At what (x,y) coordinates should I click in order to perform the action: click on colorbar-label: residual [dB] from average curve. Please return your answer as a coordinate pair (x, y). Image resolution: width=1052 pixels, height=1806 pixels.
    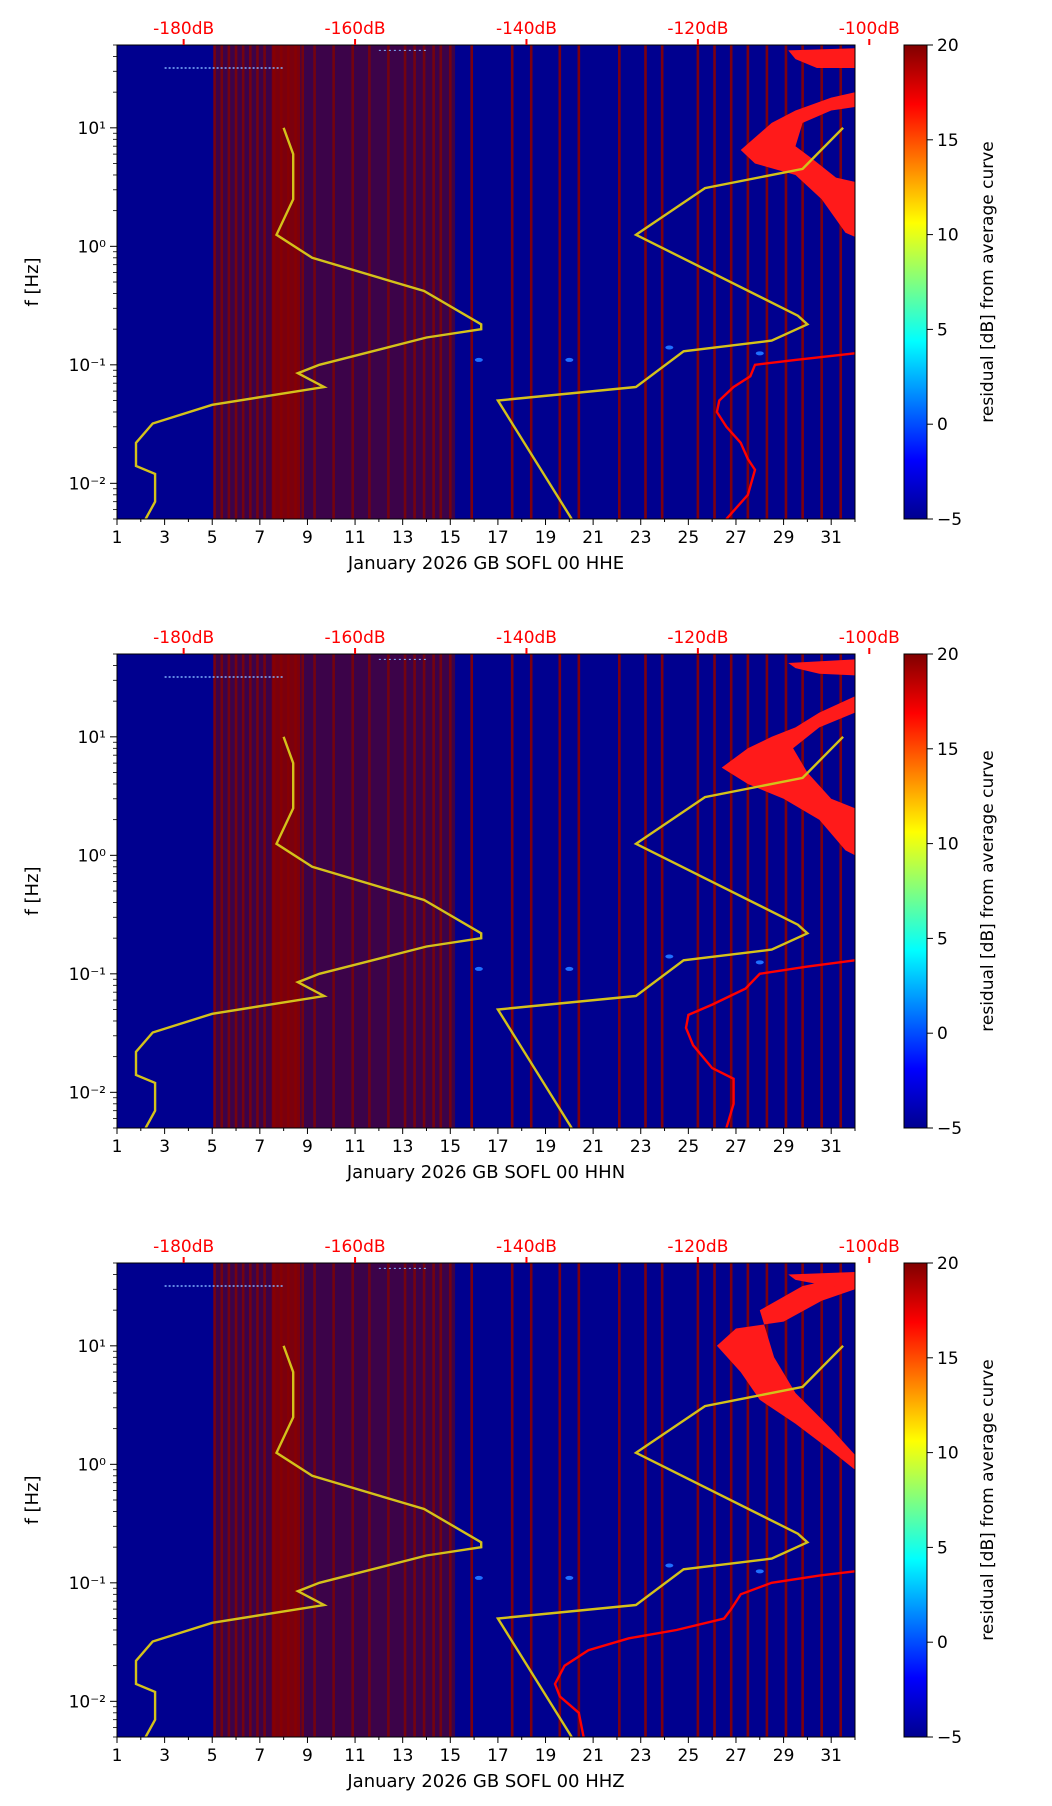
    Looking at the image, I should click on (988, 890).